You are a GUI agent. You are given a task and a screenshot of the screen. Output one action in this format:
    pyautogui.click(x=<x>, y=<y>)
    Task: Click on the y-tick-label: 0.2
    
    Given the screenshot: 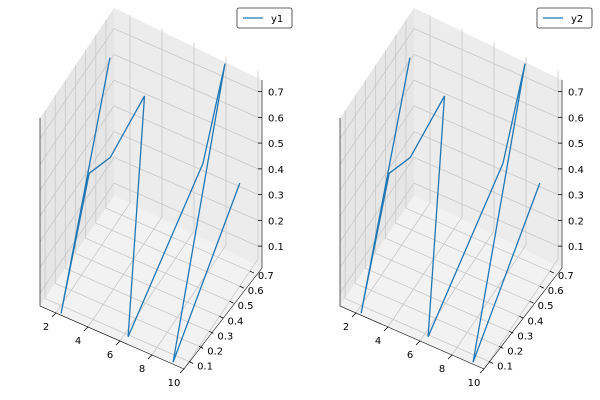 What is the action you would take?
    pyautogui.click(x=515, y=351)
    